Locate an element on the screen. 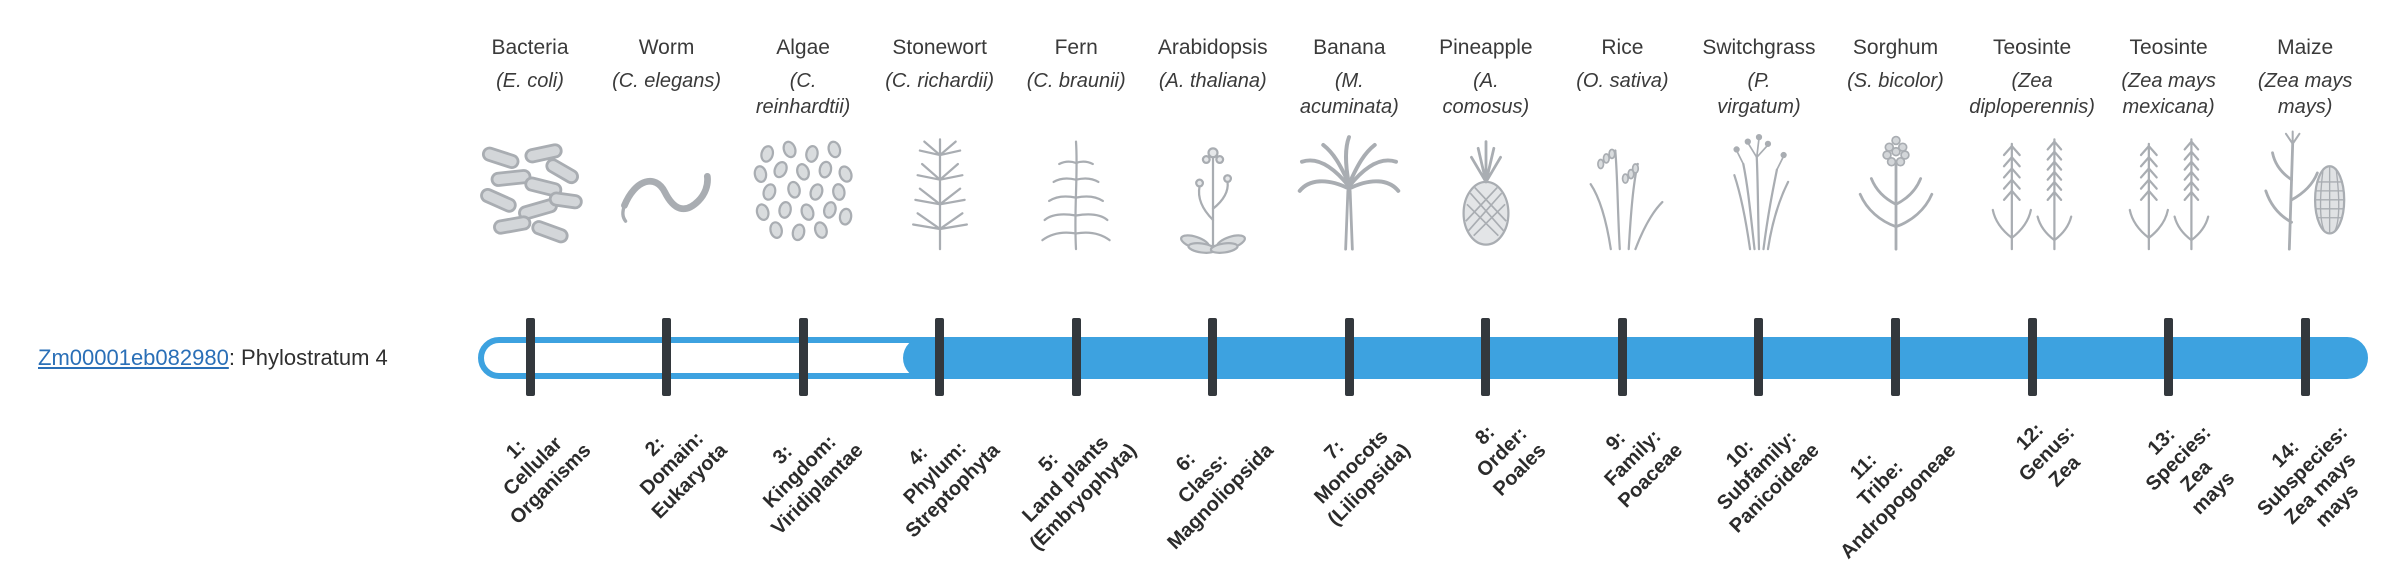 Image resolution: width=2400 pixels, height=580 pixels. organism-scientific-name: (A. comosus) is located at coordinates (1486, 94).